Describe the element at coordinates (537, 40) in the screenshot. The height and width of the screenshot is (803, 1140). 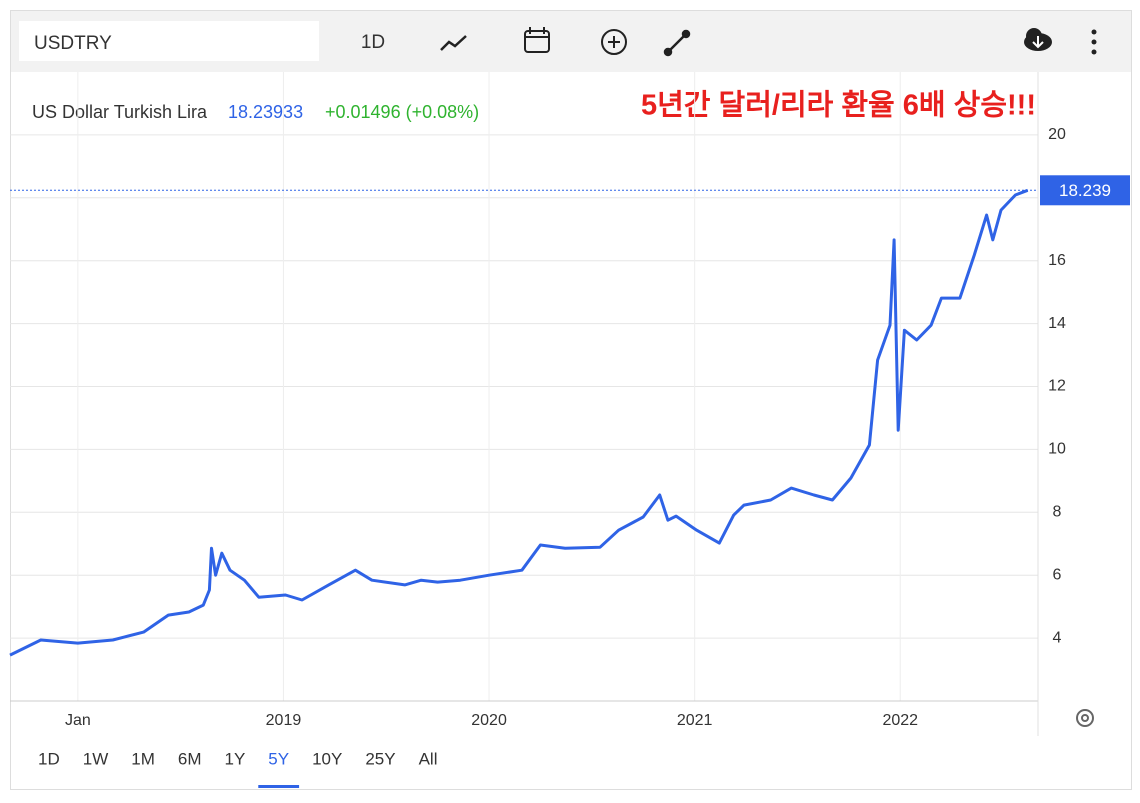
I see `calendar-icon` at that location.